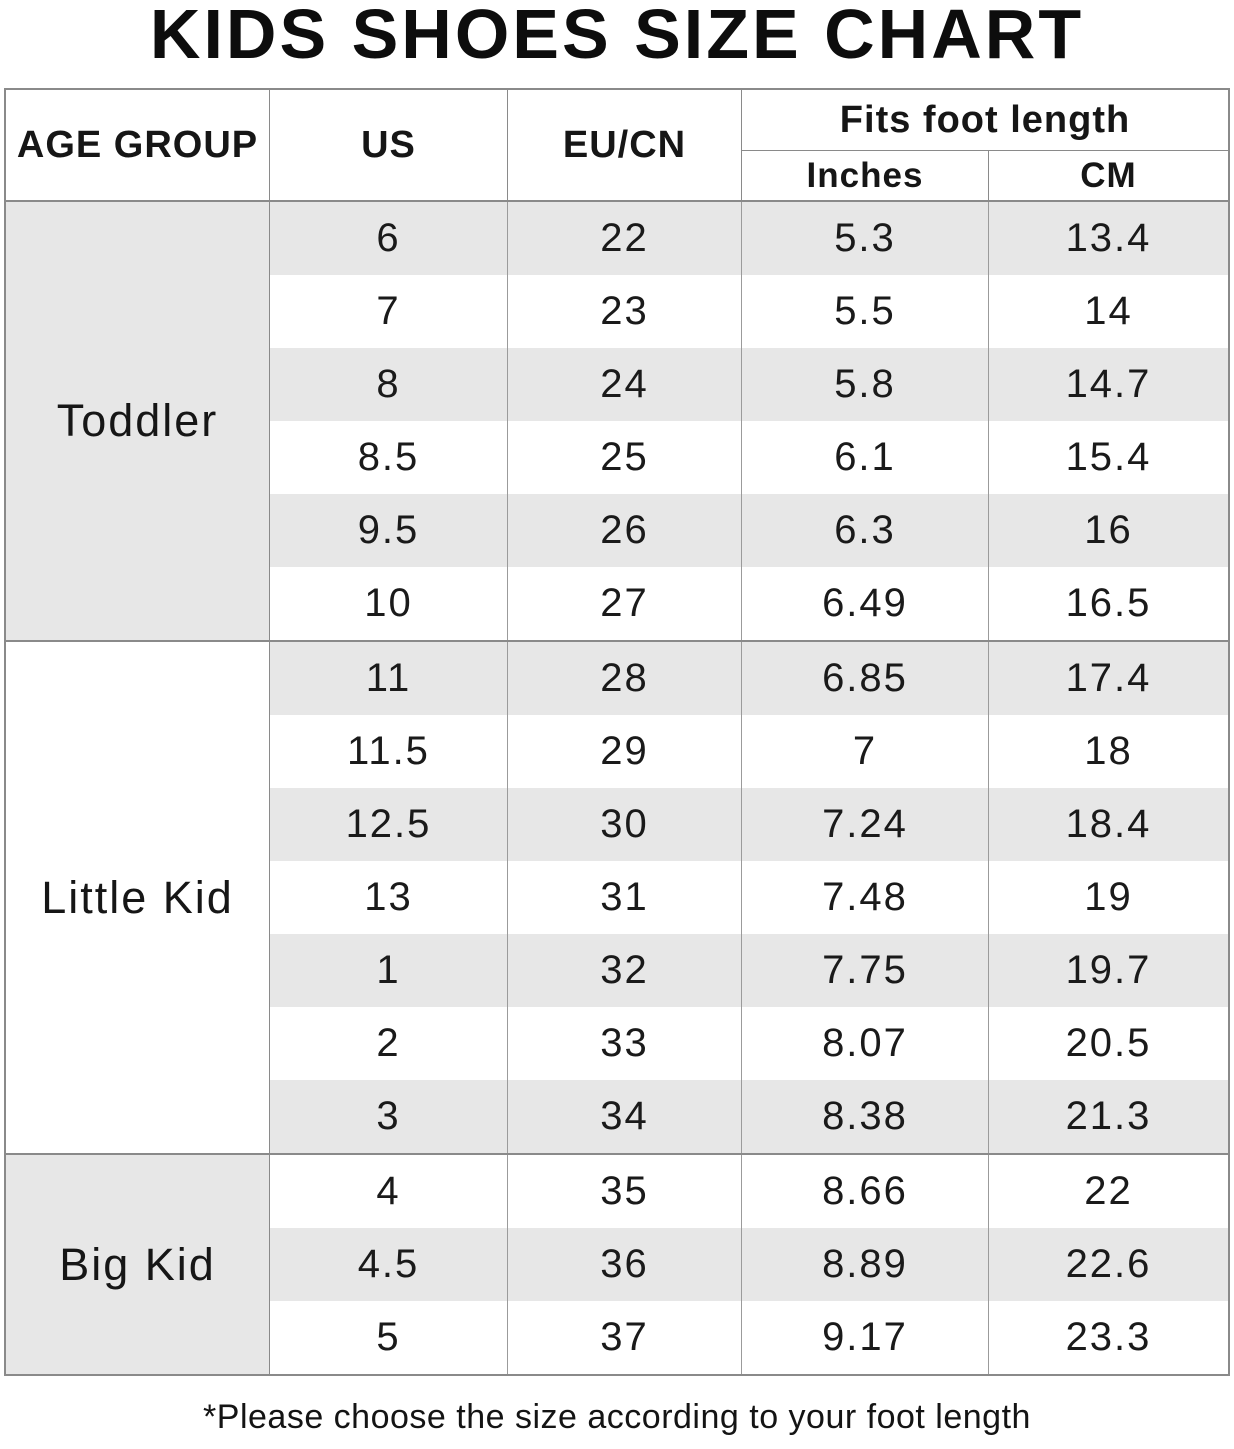 The image size is (1234, 1449). What do you see at coordinates (625, 1191) in the screenshot?
I see `eu-size-cell: 35` at bounding box center [625, 1191].